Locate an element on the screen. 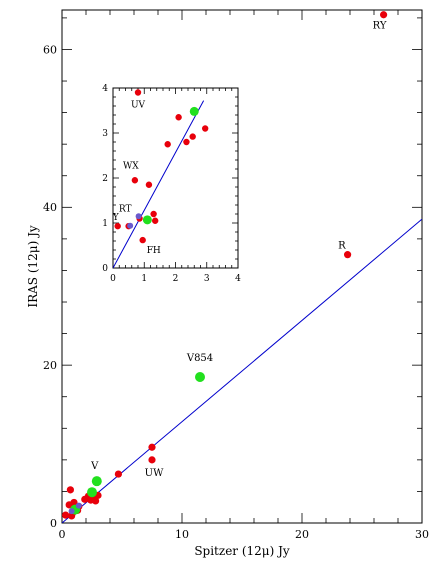  inset-point-label: RT is located at coordinates (125, 210).